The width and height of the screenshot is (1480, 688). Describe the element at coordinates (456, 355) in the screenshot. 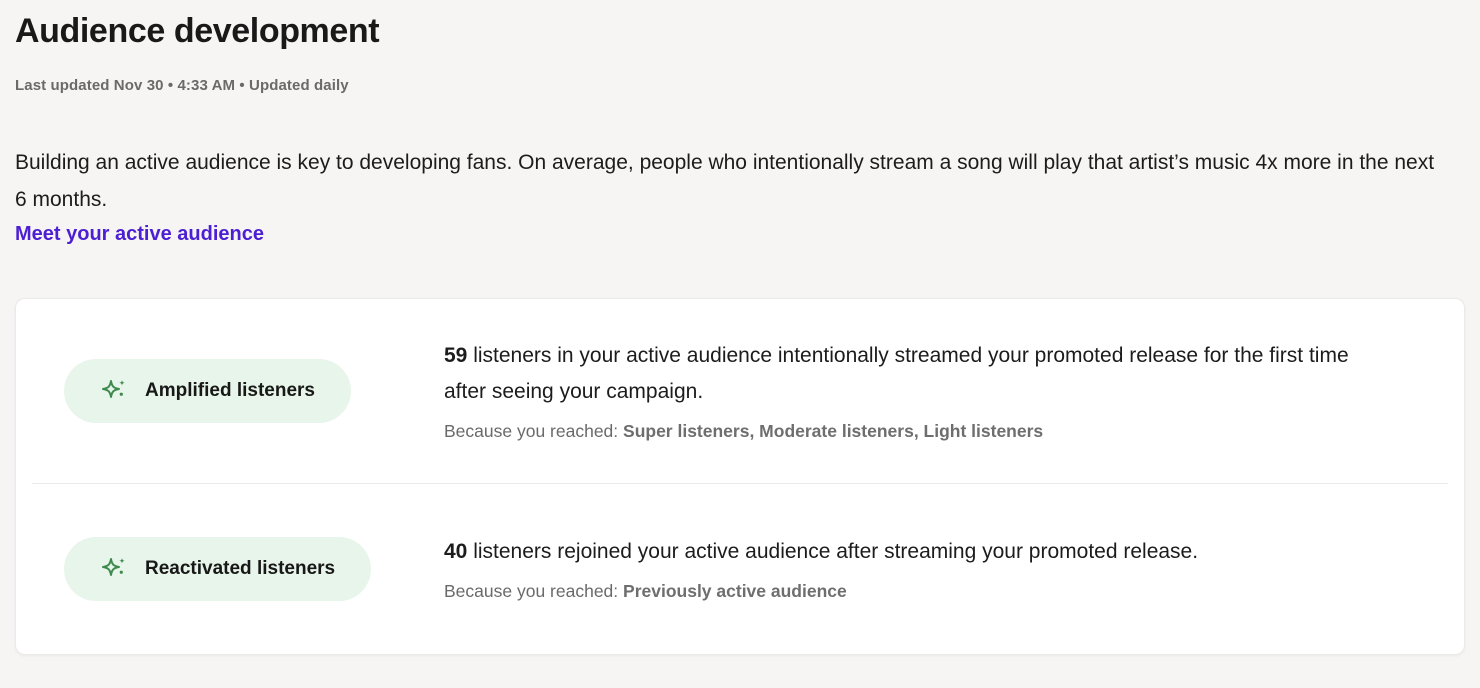

I see `stat-value: 59` at that location.